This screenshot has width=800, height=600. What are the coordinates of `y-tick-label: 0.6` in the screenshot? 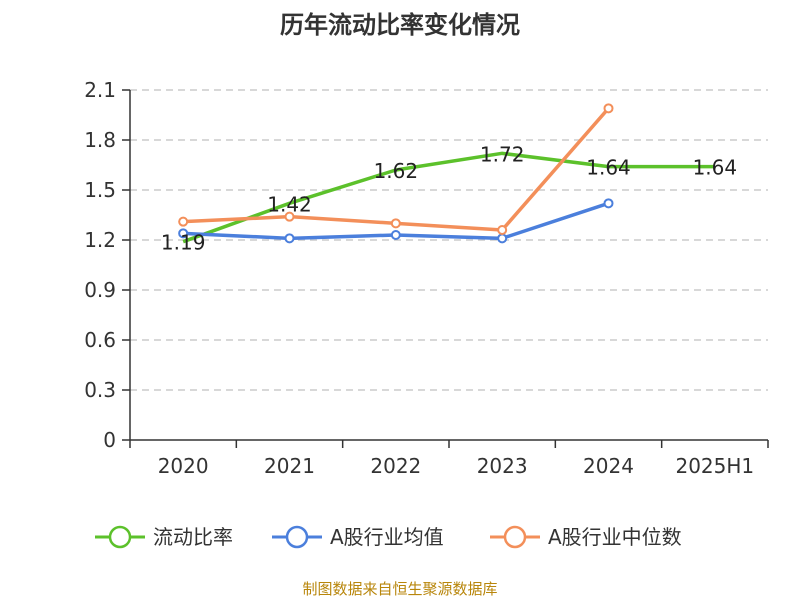 It's located at (100, 340).